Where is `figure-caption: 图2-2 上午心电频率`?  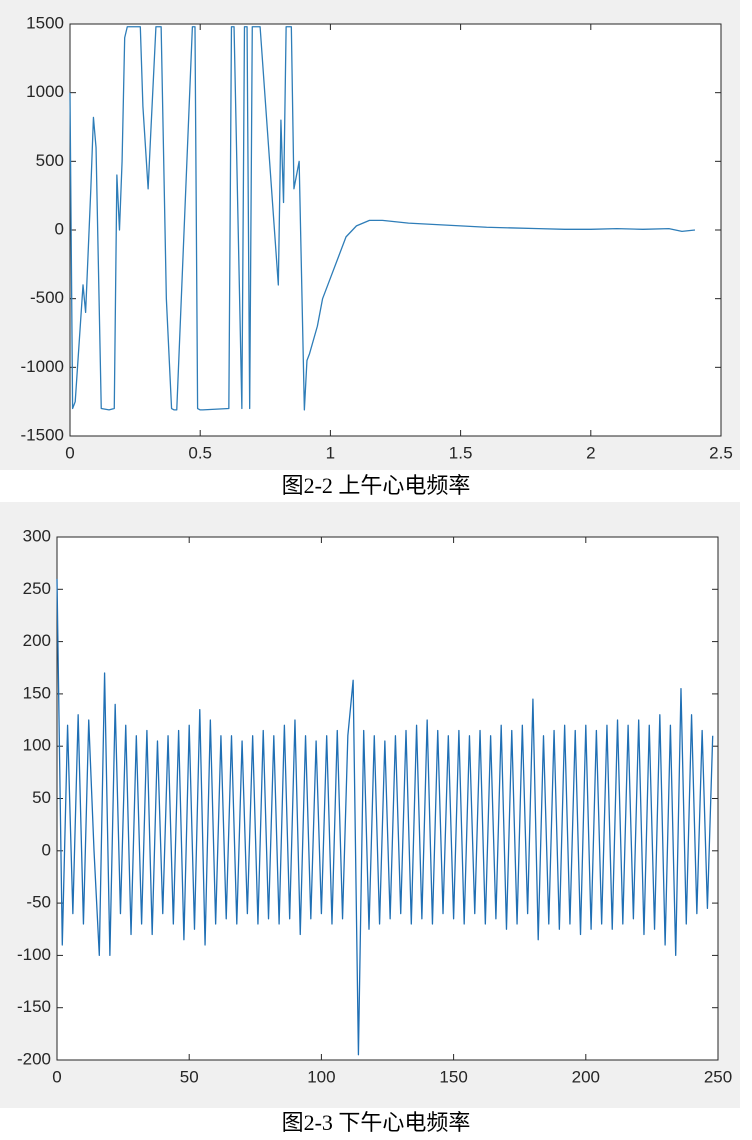
figure-caption: 图2-2 上午心电频率 is located at coordinates (376, 485).